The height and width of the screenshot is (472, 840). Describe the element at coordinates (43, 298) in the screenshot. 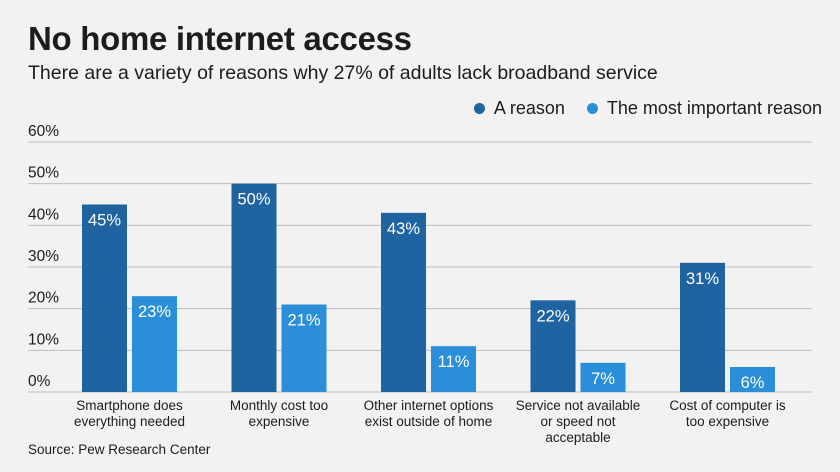

I see `y-tick-label: 20%` at that location.